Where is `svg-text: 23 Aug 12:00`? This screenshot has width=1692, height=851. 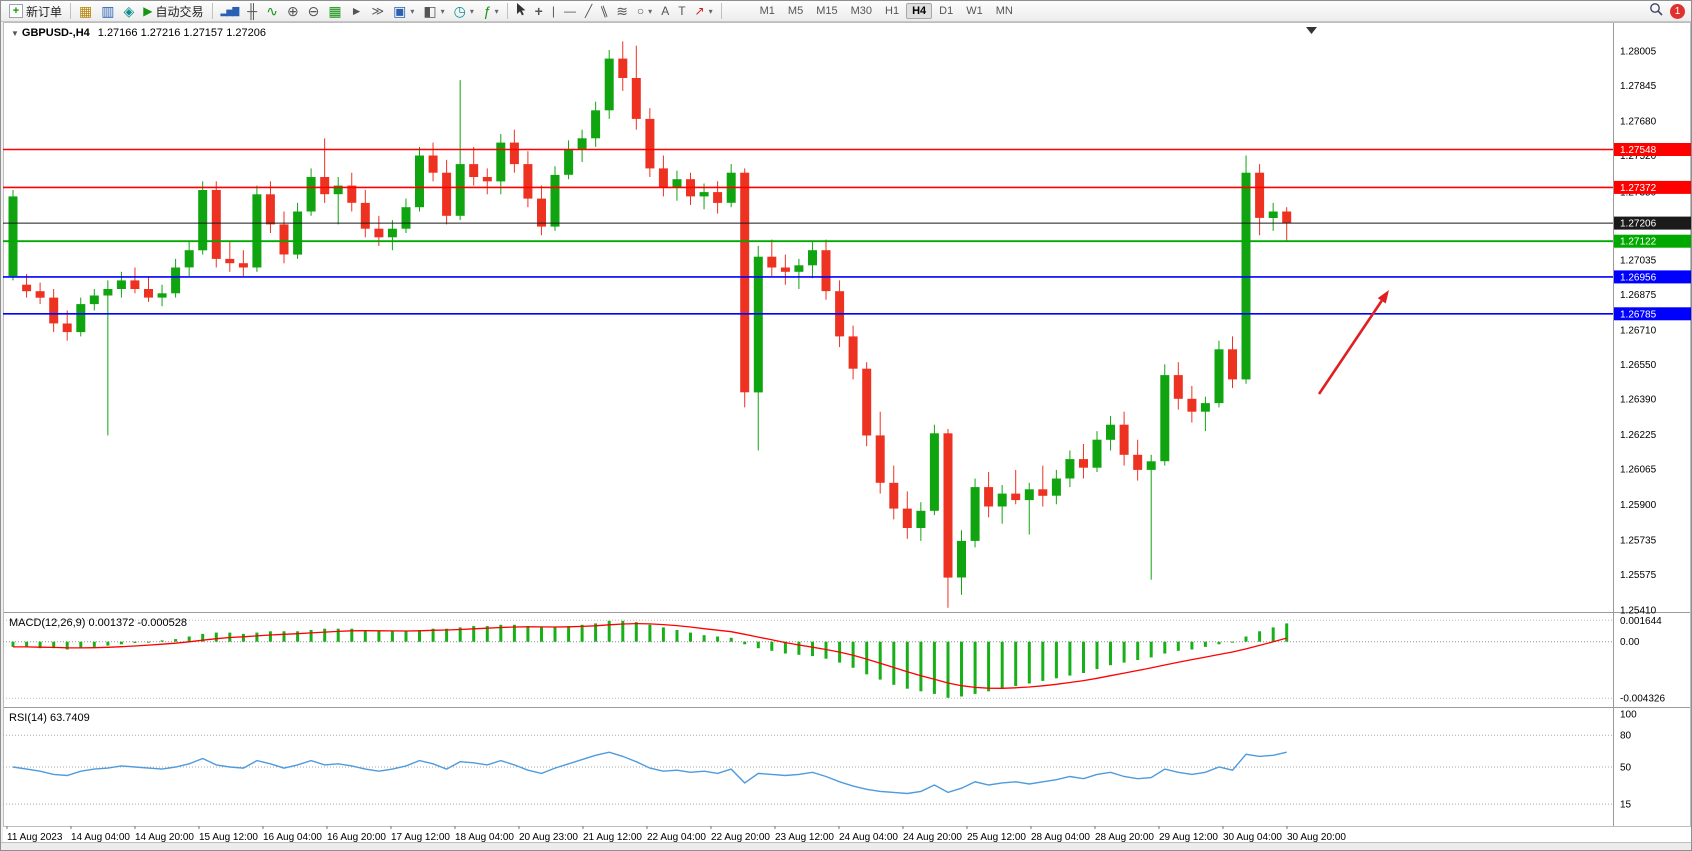 svg-text: 23 Aug 12:00 is located at coordinates (804, 837).